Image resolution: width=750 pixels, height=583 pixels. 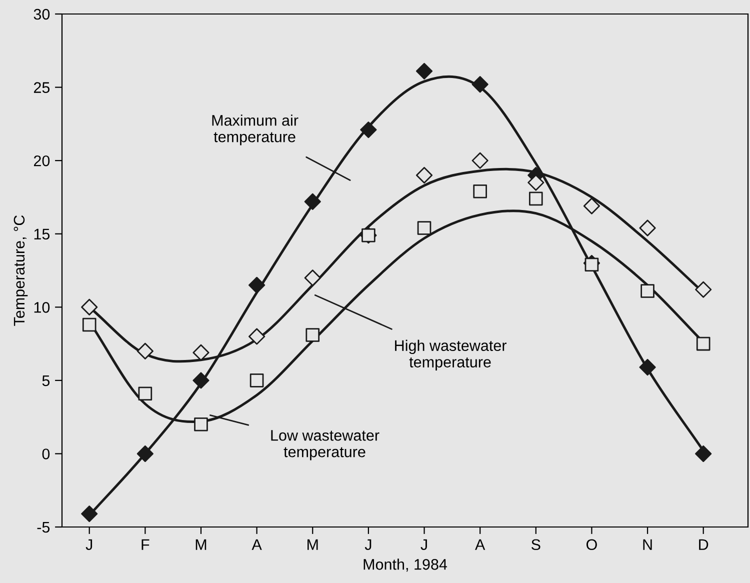 What do you see at coordinates (647, 544) in the screenshot?
I see `x-tick-label: N` at bounding box center [647, 544].